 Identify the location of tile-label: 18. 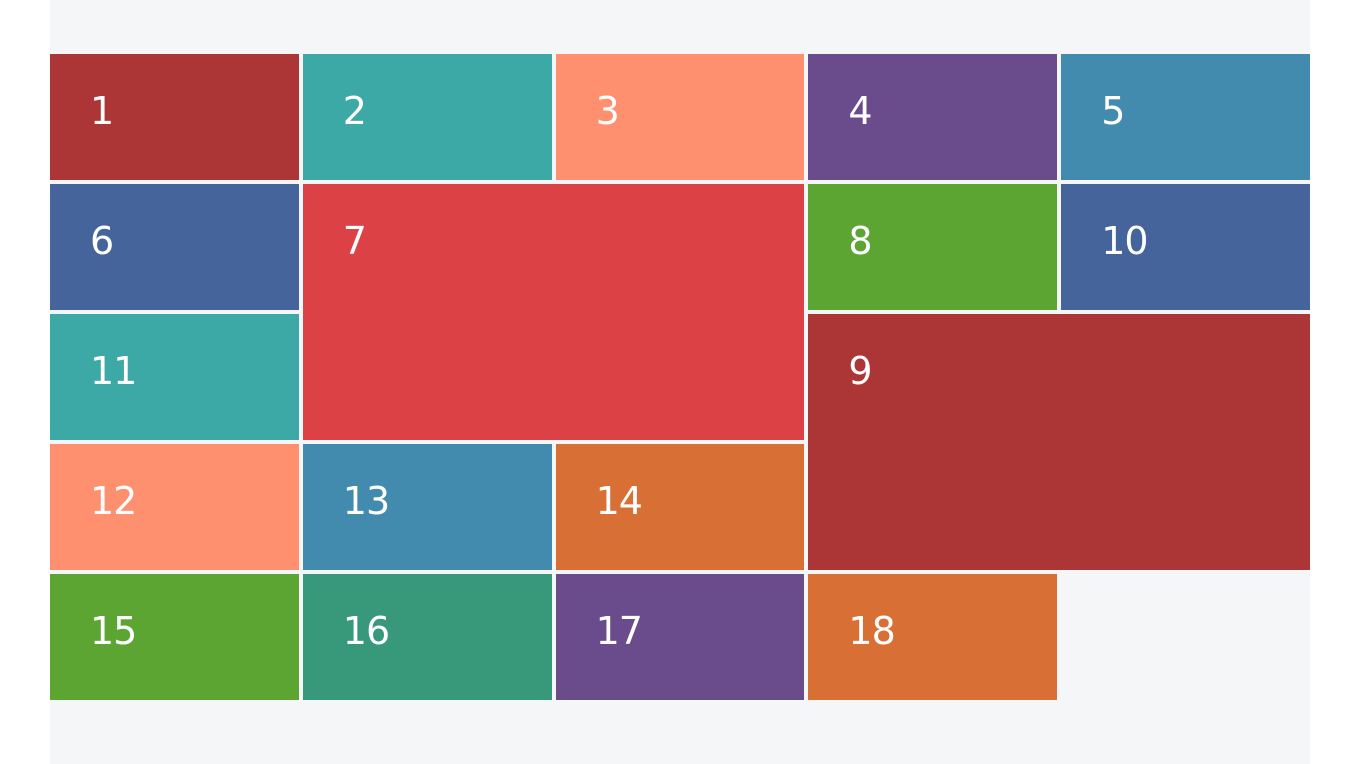
(871, 631).